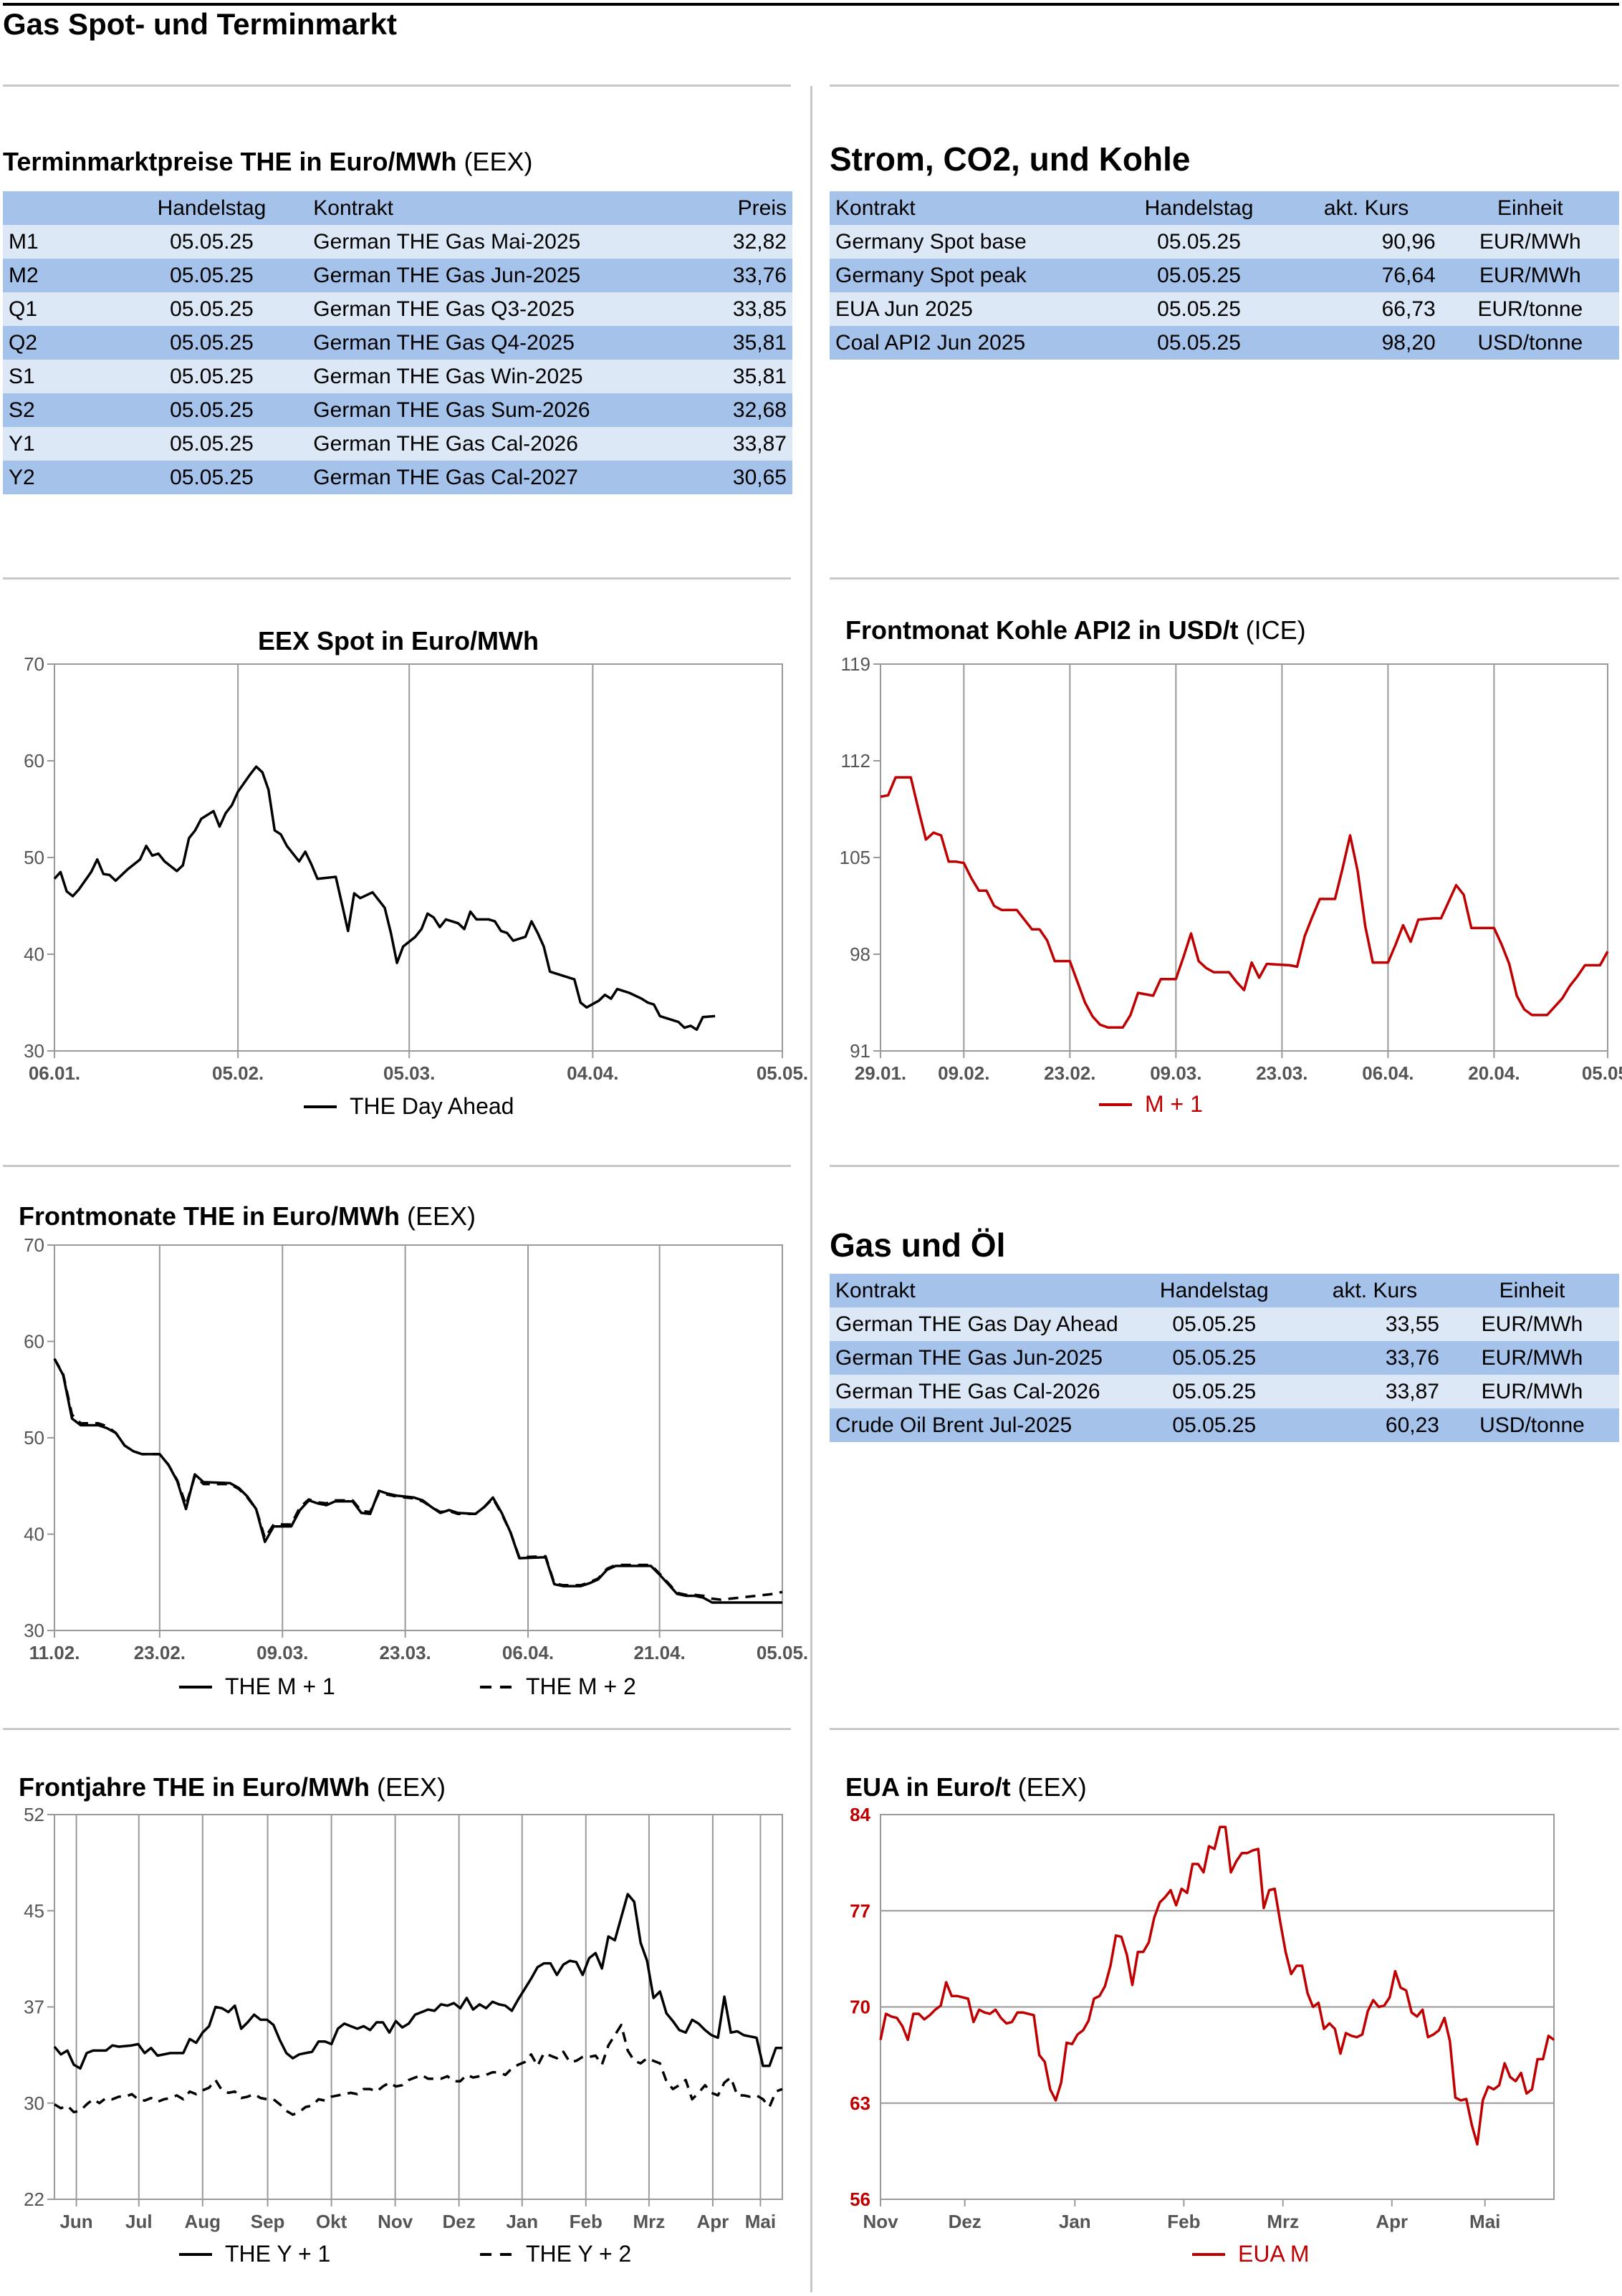 Image resolution: width=1622 pixels, height=2296 pixels. What do you see at coordinates (34, 1438) in the screenshot?
I see `y-tick-label: 50` at bounding box center [34, 1438].